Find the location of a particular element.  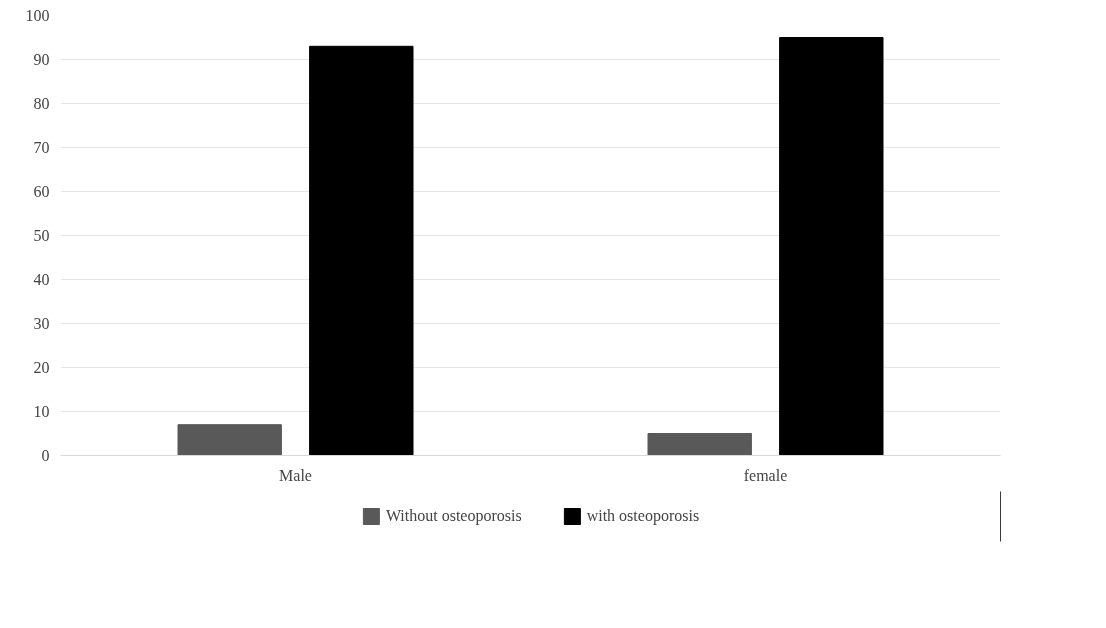

y-tick-label: 50 is located at coordinates (41, 235).